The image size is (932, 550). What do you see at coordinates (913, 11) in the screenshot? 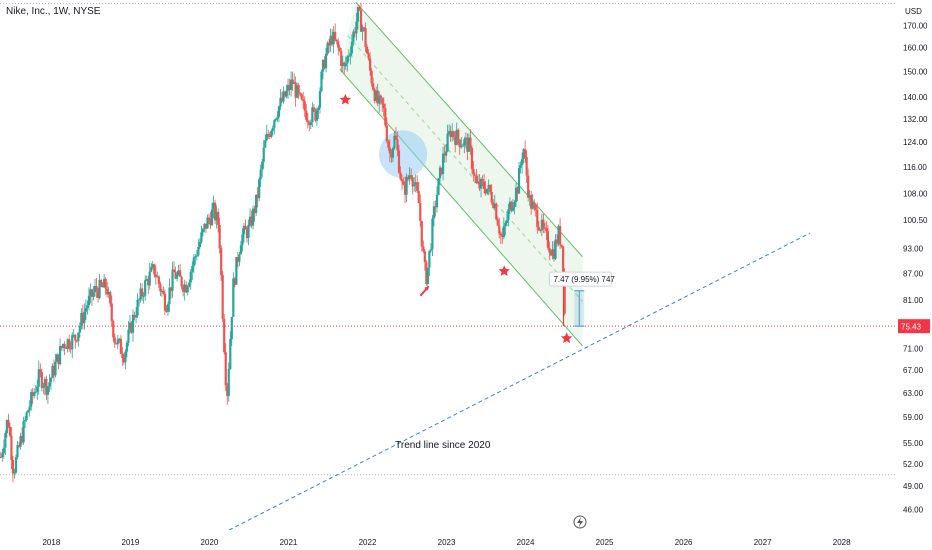
I see `currency-label: USD` at bounding box center [913, 11].